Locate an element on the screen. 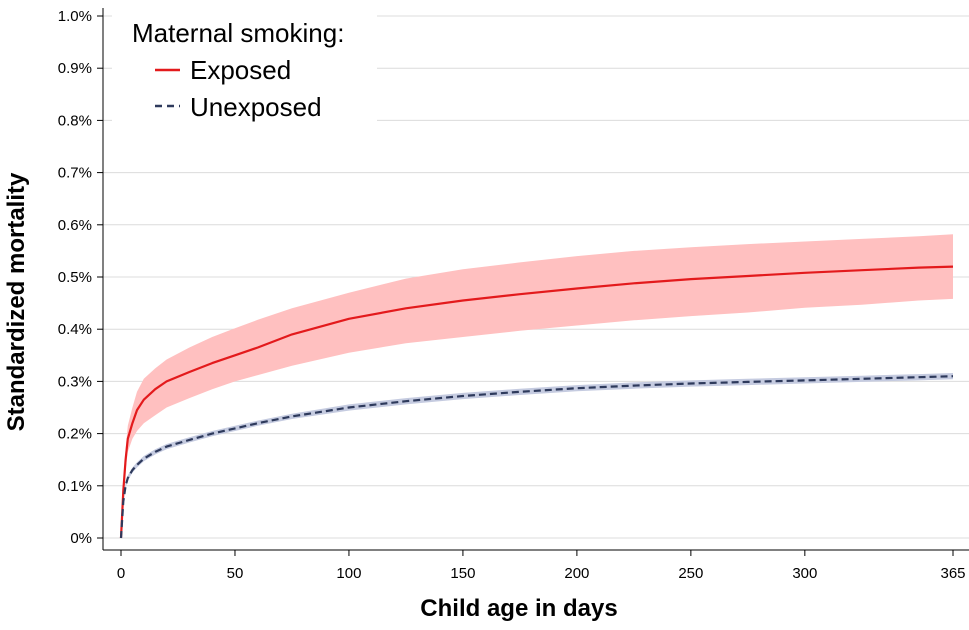  legend-label-exposed: Exposed is located at coordinates (240, 70).